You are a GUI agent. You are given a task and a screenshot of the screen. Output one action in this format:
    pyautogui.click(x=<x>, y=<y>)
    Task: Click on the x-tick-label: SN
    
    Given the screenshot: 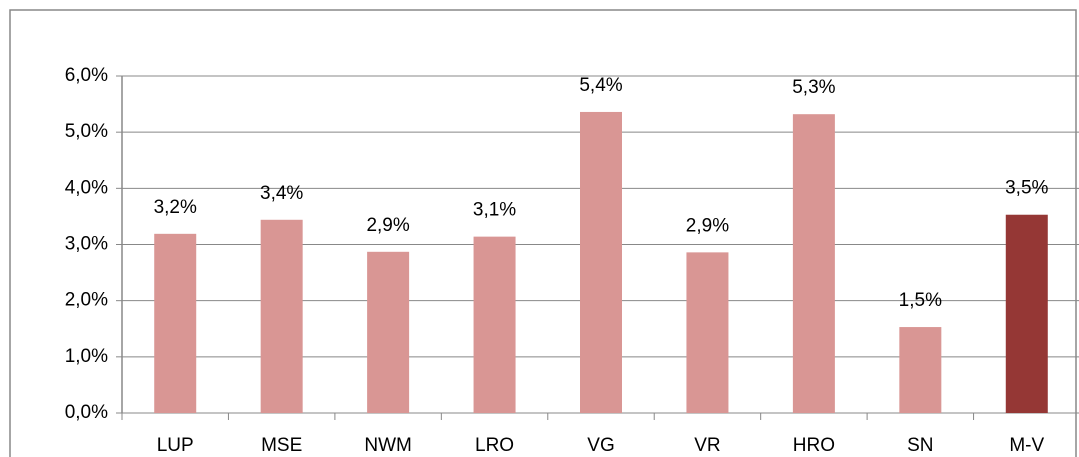 What is the action you would take?
    pyautogui.click(x=920, y=445)
    